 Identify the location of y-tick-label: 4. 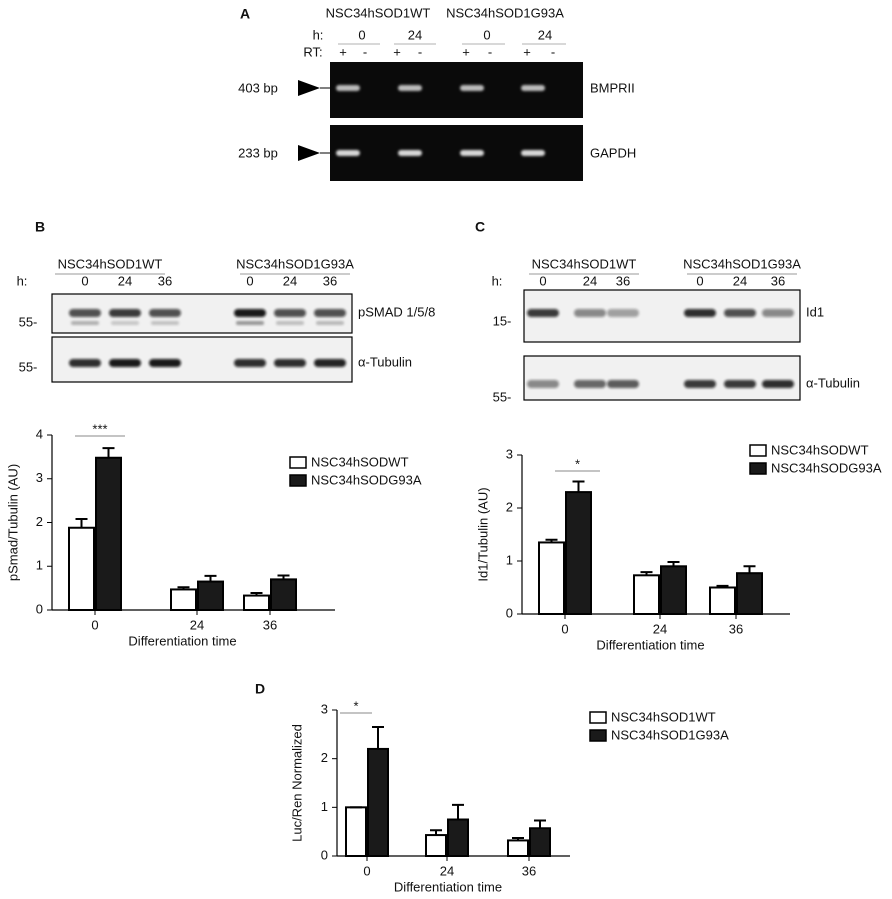
(39, 433).